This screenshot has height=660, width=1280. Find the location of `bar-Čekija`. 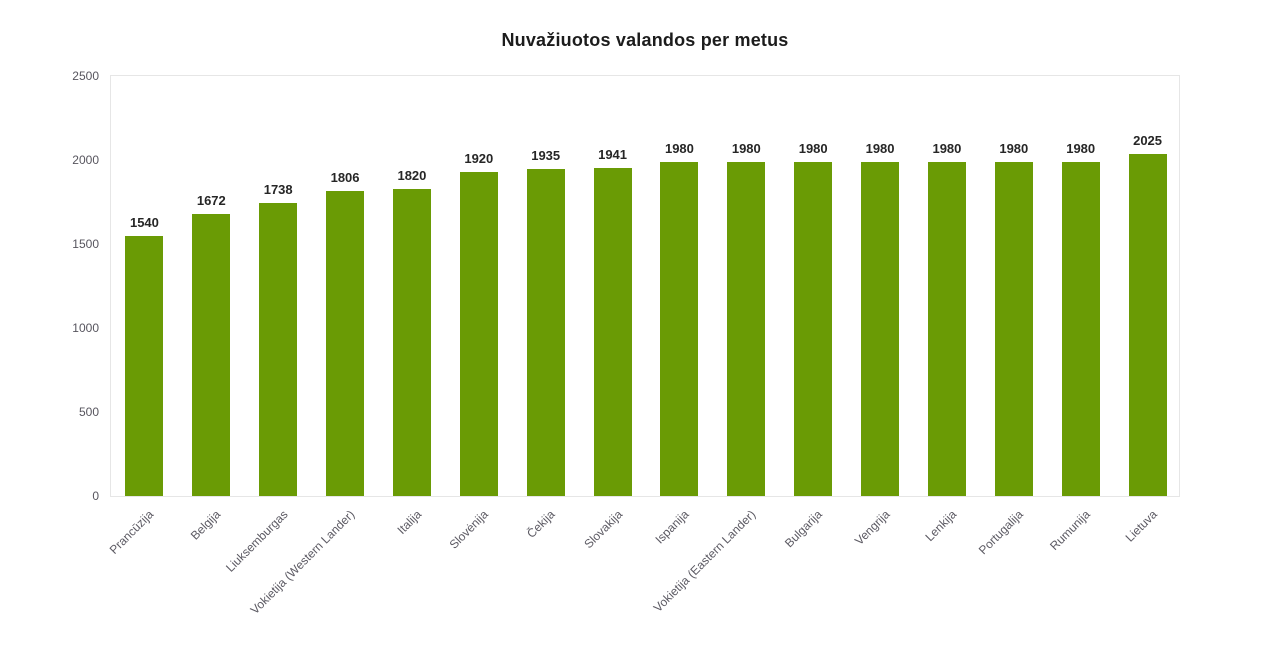

bar-Čekija is located at coordinates (545, 332).